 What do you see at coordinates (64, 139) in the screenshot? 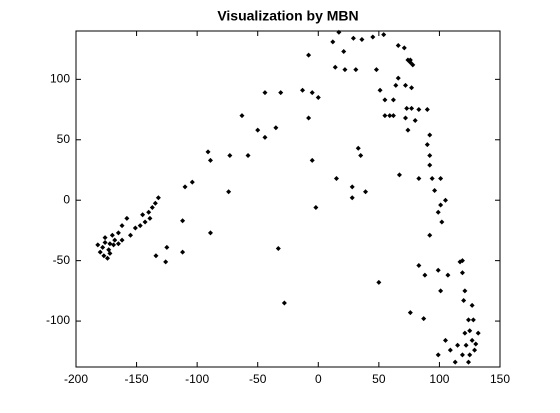
I see `y-tick-label: 50` at bounding box center [64, 139].